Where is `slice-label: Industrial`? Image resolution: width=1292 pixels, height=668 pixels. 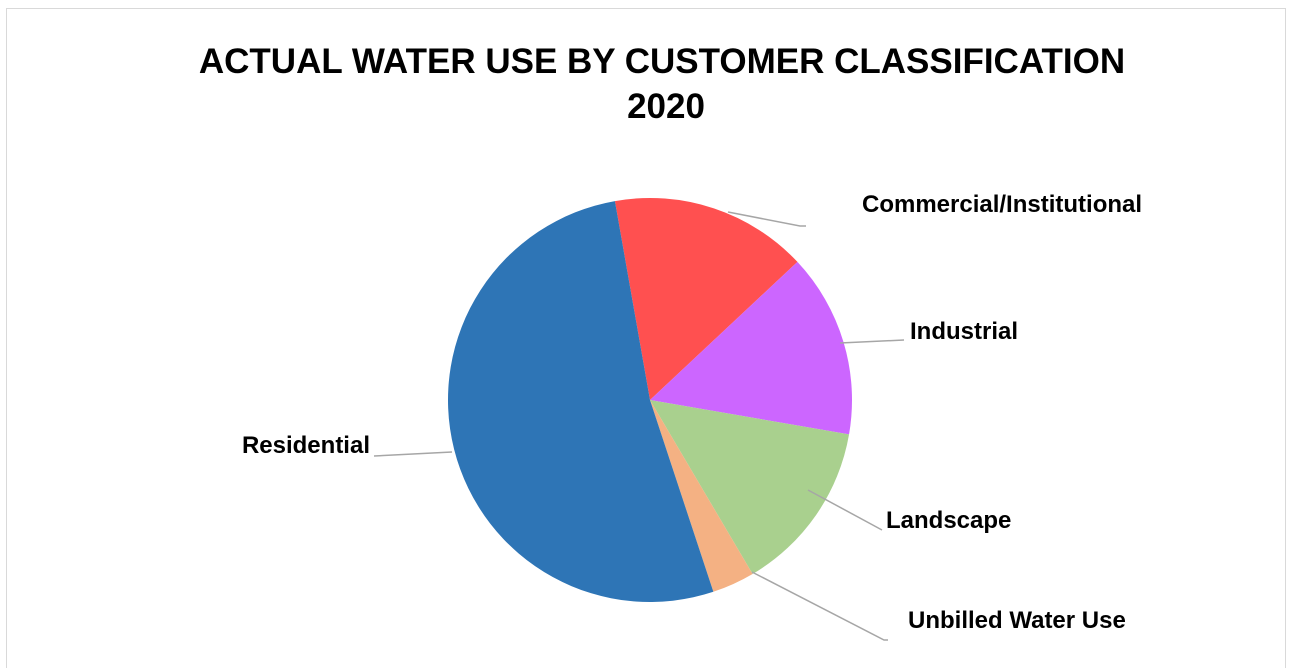 slice-label: Industrial is located at coordinates (964, 331).